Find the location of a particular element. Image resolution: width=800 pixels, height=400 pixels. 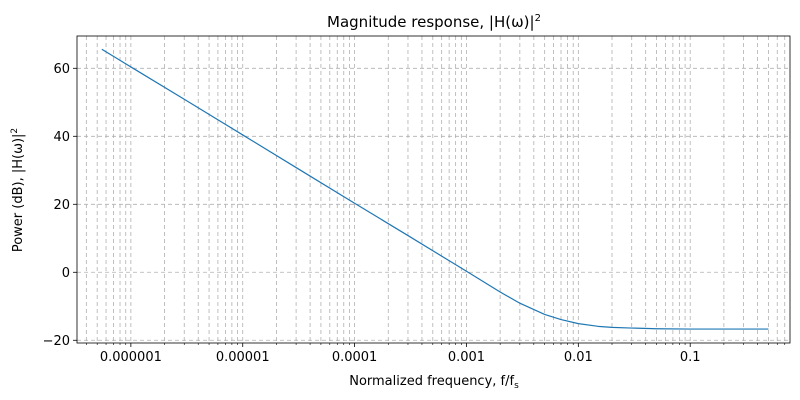

y-axis-label: Power (dB), |H(ω)|2 is located at coordinates (18, 190).